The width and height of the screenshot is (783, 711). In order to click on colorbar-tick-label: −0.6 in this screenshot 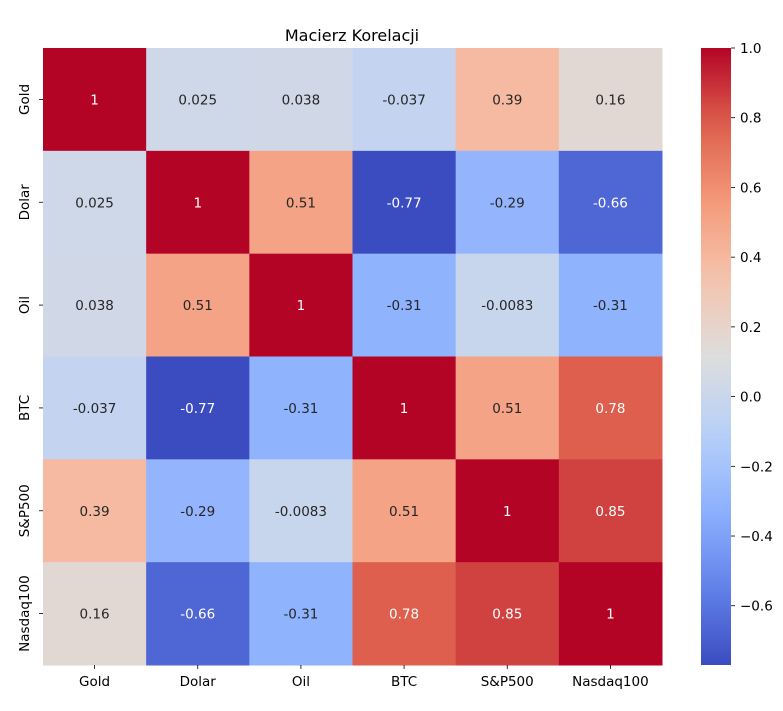, I will do `click(756, 607)`.